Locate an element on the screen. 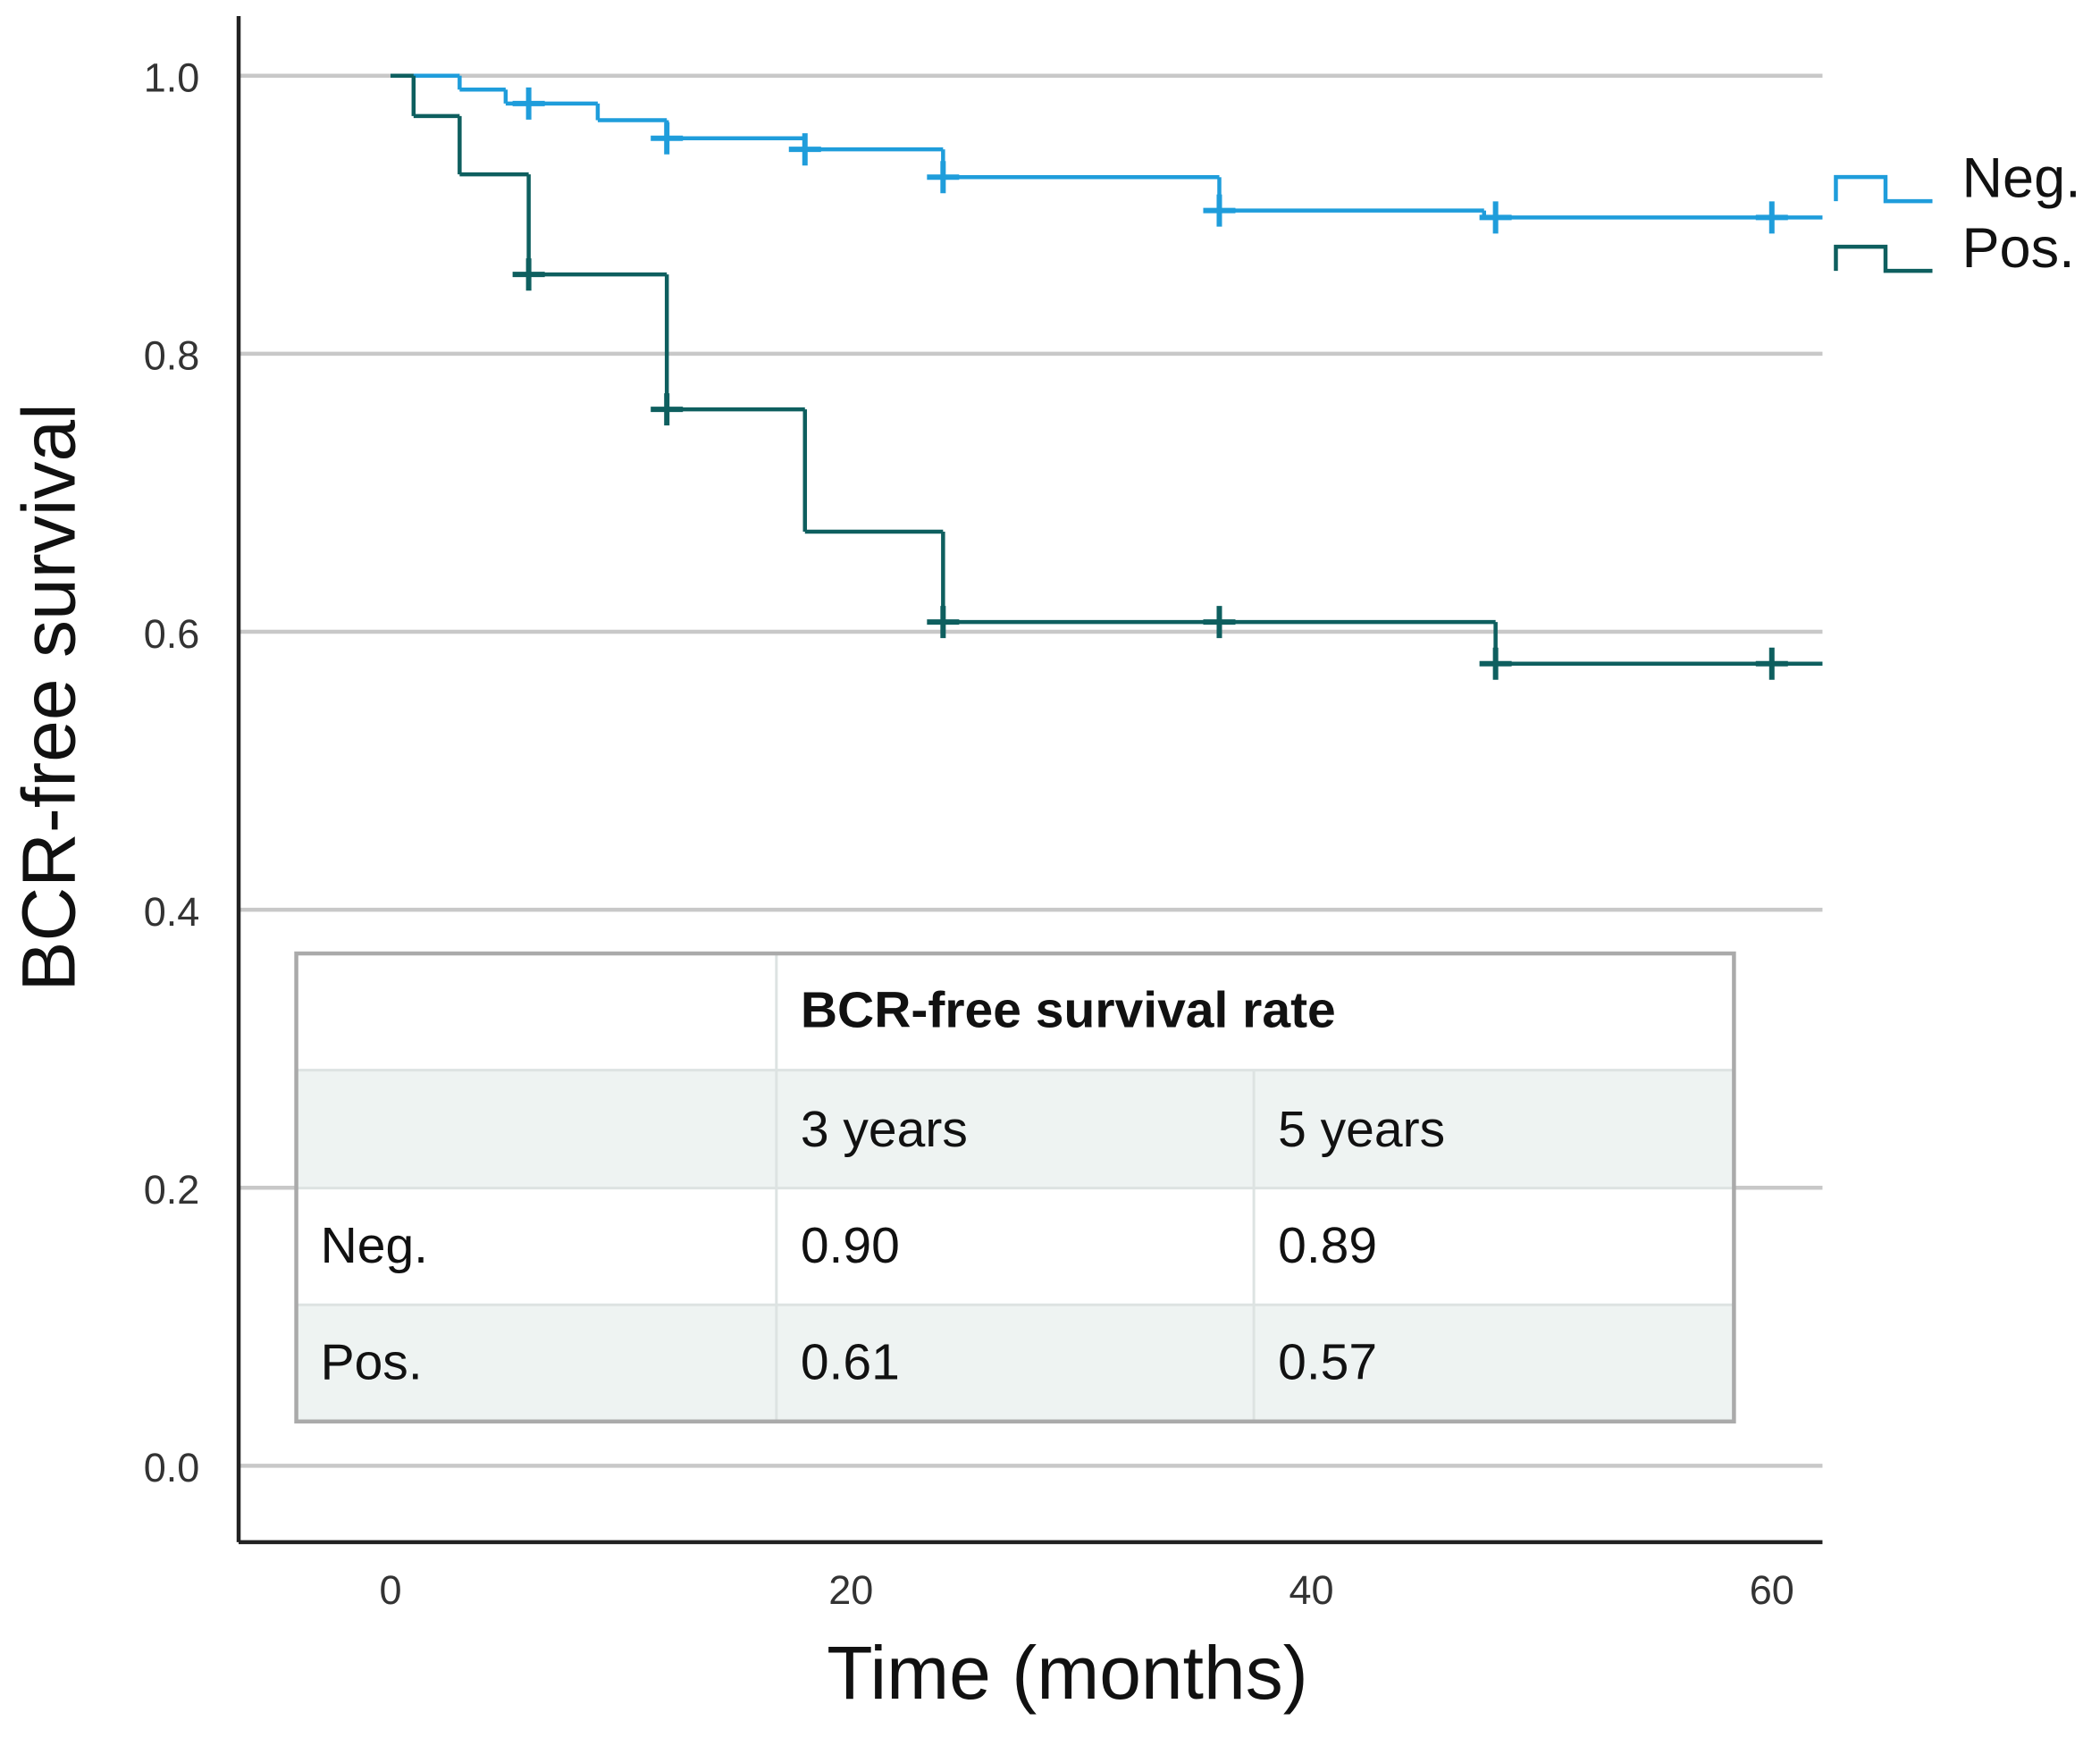  y-axis-title: BCR-free survival is located at coordinates (49, 697).